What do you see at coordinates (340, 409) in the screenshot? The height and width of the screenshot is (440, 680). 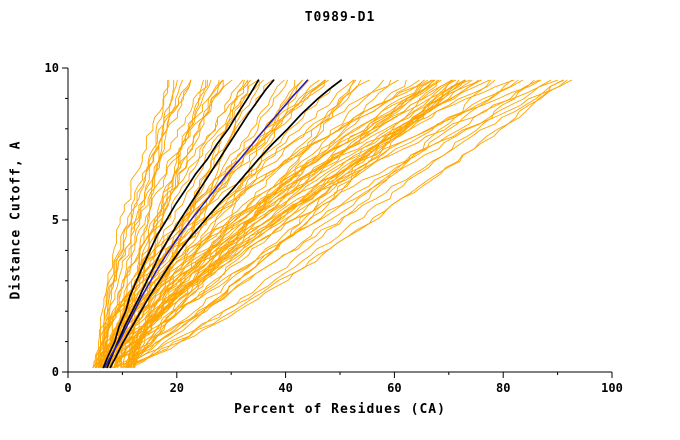 I see `x-axis-label: Percent of Residues (CA)` at bounding box center [340, 409].